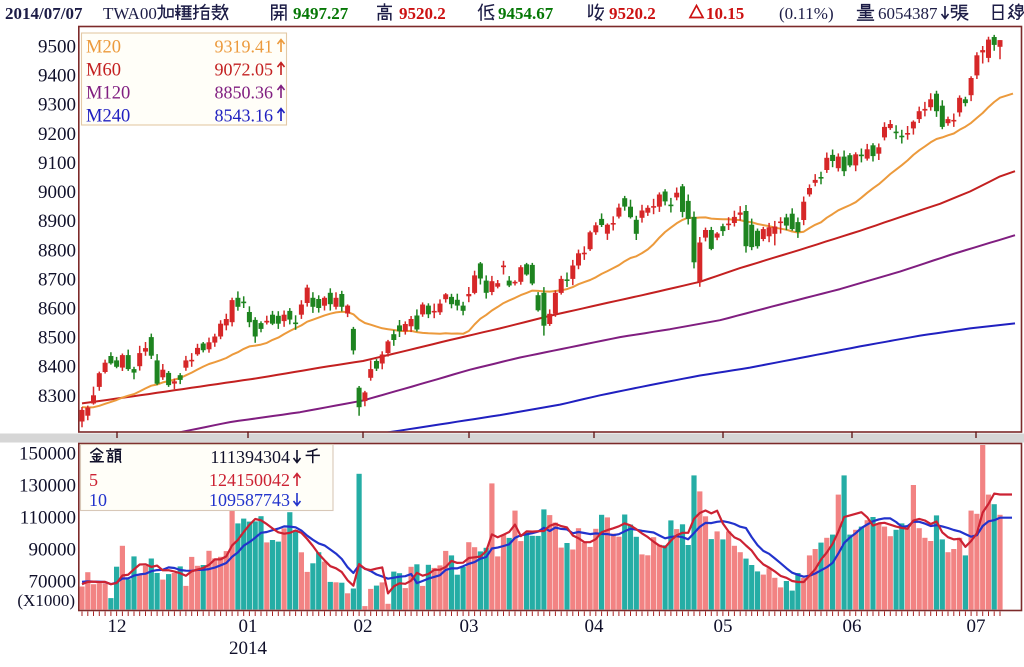 This screenshot has width=1024, height=667. I want to click on svg-text: 150000, so click(47, 454).